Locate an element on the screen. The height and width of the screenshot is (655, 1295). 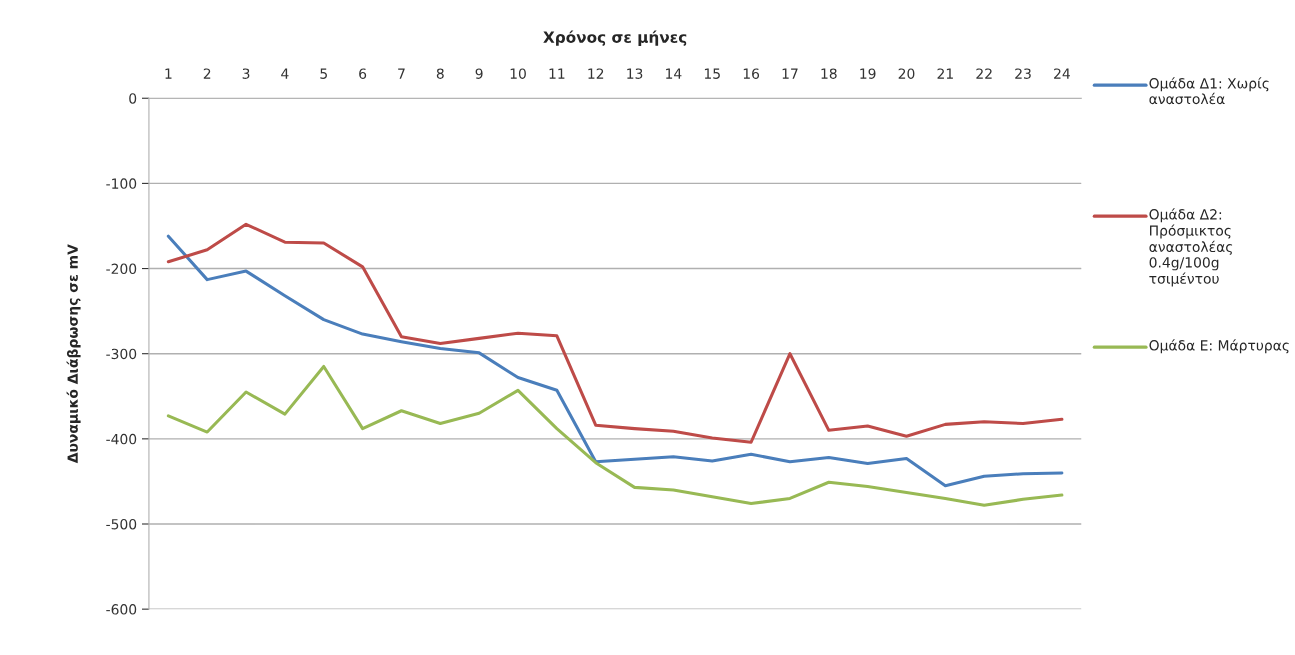
y-tick-label: -500 is located at coordinates (121, 524).